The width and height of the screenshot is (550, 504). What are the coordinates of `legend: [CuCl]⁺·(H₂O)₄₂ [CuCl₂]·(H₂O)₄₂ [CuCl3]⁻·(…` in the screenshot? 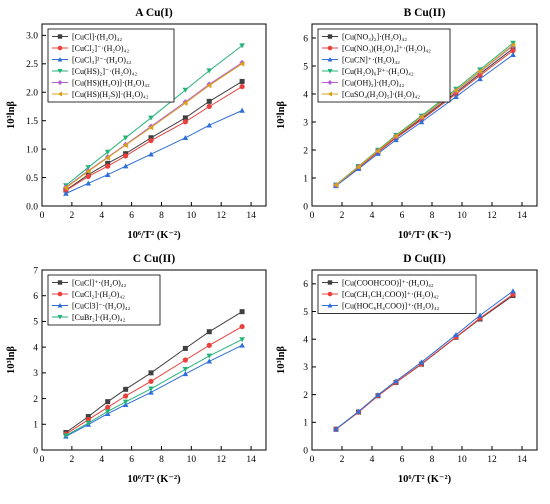 It's located at (104, 300).